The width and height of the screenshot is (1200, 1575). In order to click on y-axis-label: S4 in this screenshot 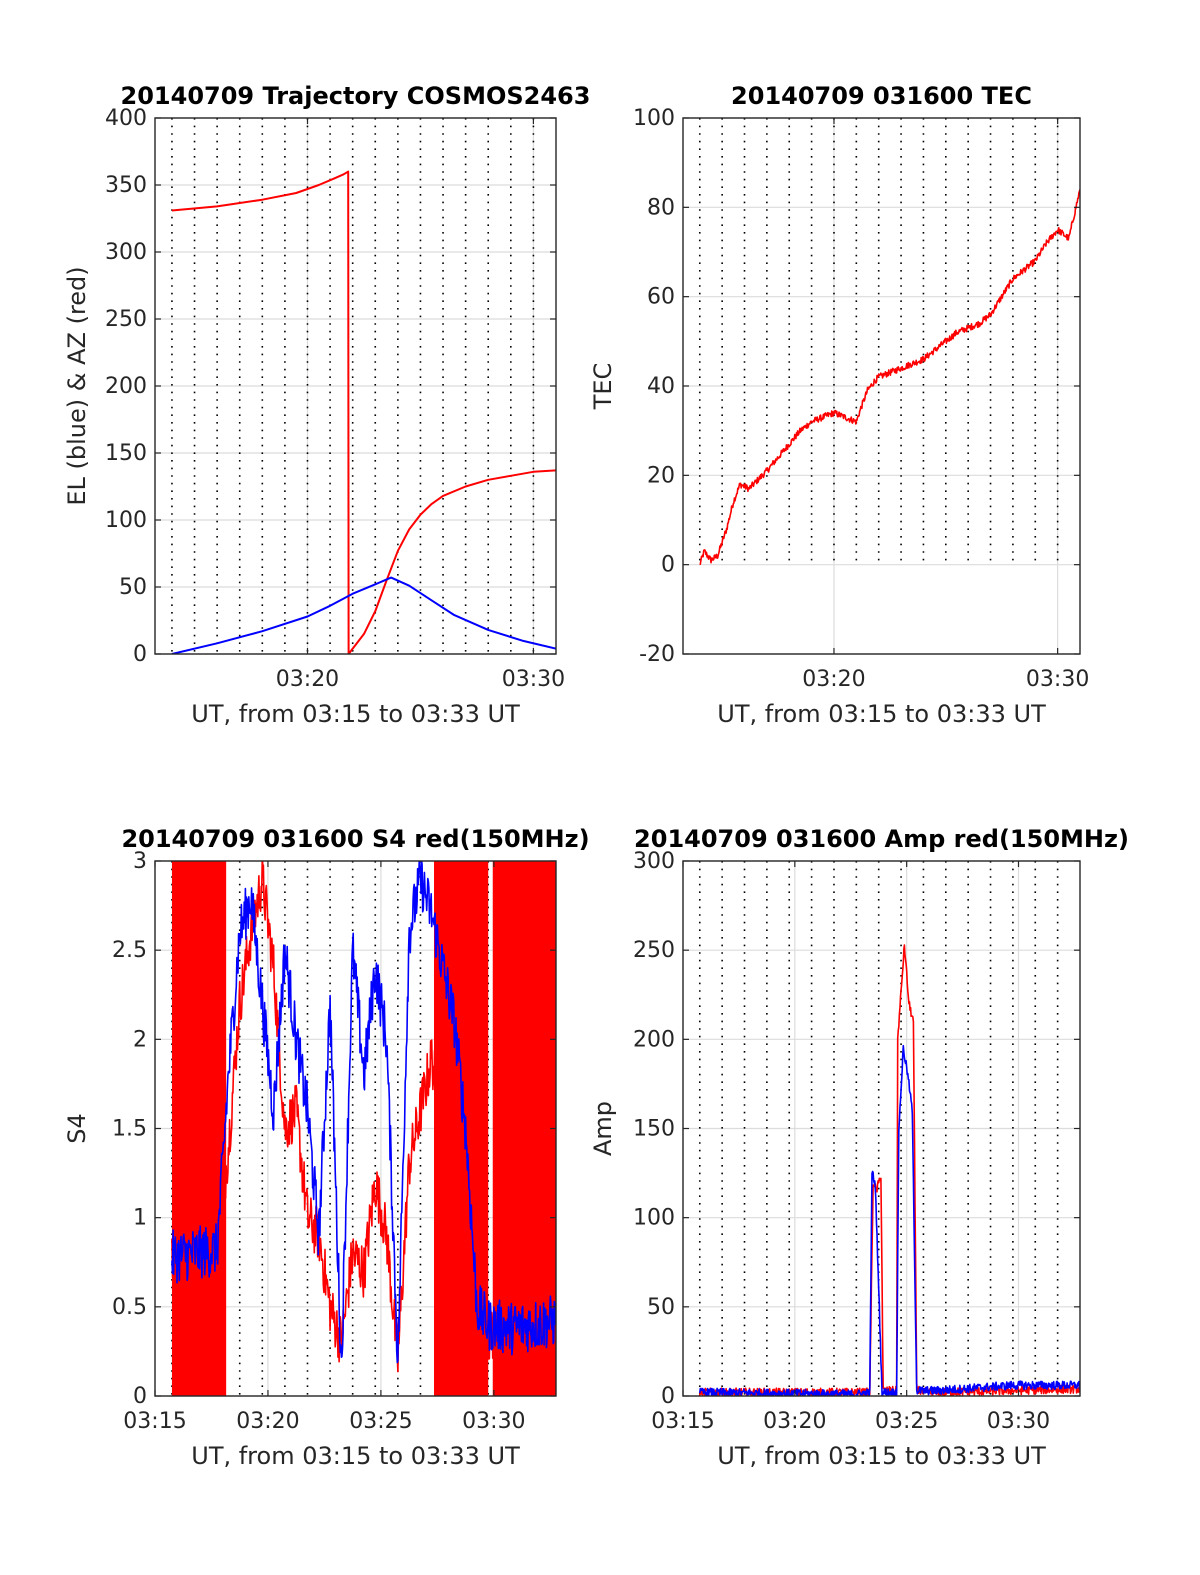, I will do `click(77, 1128)`.